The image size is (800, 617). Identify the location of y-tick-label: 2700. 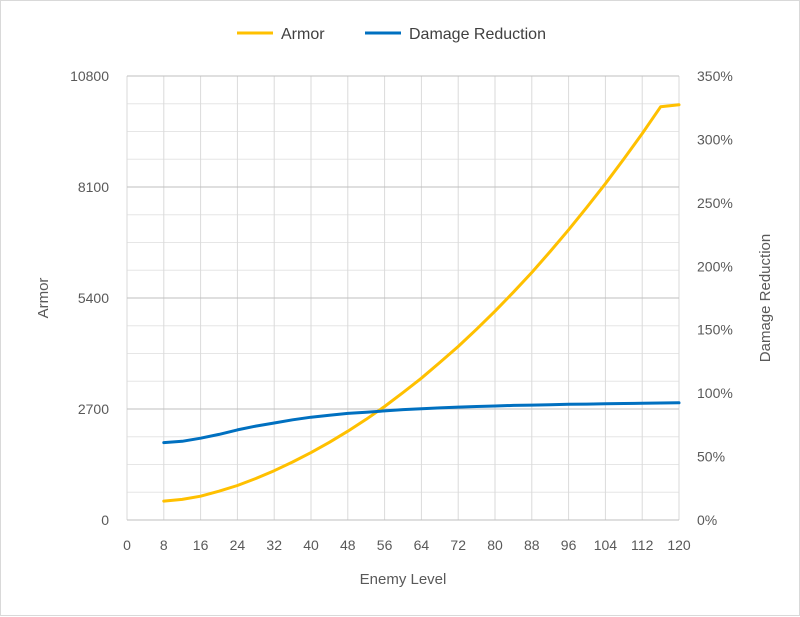
(93, 409).